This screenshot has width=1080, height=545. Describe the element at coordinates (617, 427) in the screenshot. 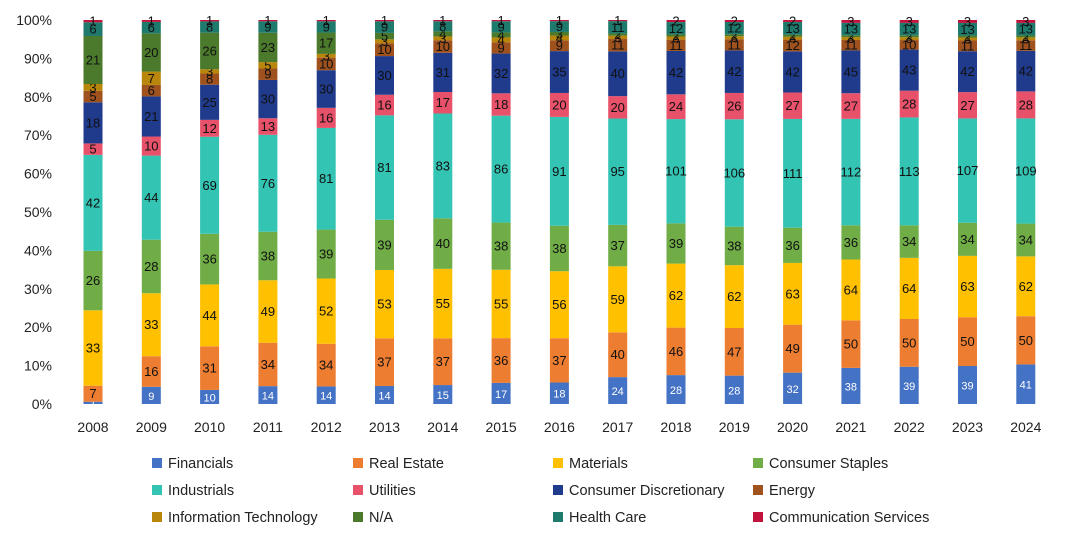

I see `x-tick-label: 2017` at that location.